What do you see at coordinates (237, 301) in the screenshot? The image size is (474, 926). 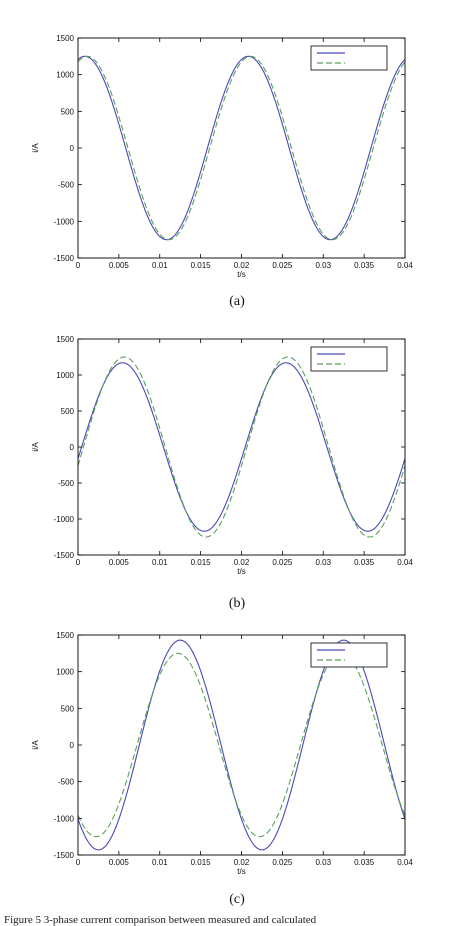 I see `panel-label-a: (a)` at bounding box center [237, 301].